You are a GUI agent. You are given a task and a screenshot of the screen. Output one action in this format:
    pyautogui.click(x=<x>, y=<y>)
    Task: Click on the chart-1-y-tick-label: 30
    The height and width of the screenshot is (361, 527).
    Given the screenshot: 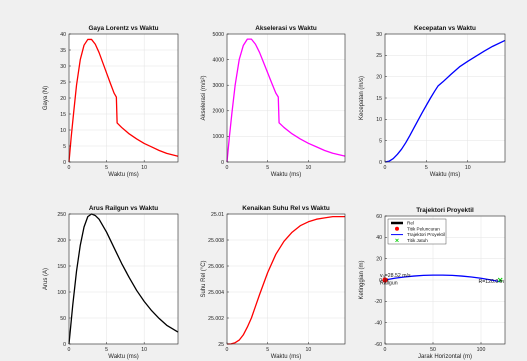 What is the action you would take?
    pyautogui.click(x=63, y=67)
    